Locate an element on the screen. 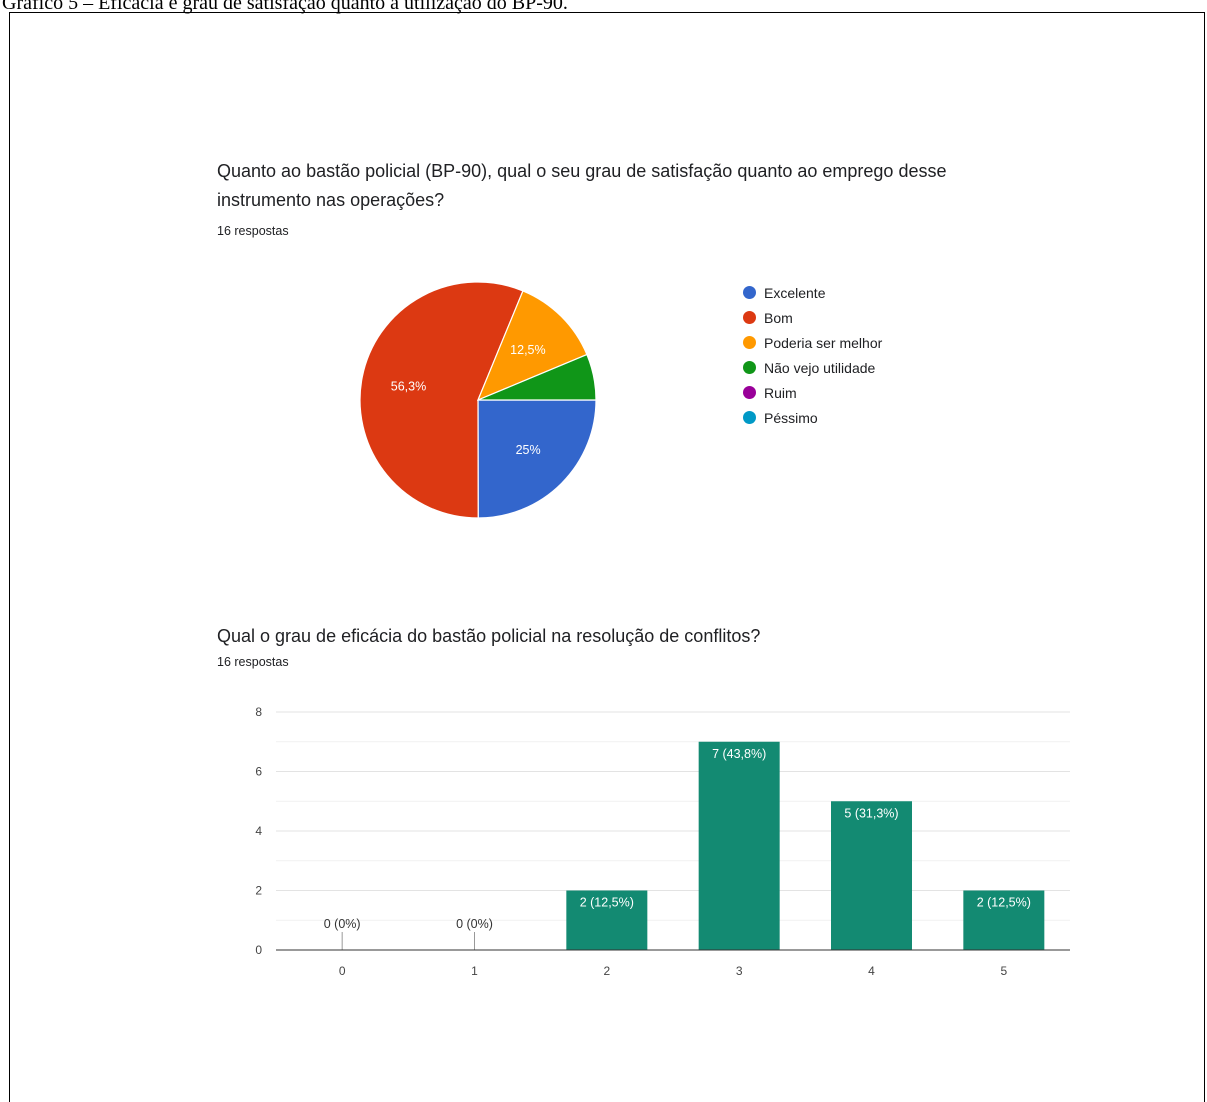 This screenshot has height=1102, width=1207. legend-item: Ruim is located at coordinates (812, 392).